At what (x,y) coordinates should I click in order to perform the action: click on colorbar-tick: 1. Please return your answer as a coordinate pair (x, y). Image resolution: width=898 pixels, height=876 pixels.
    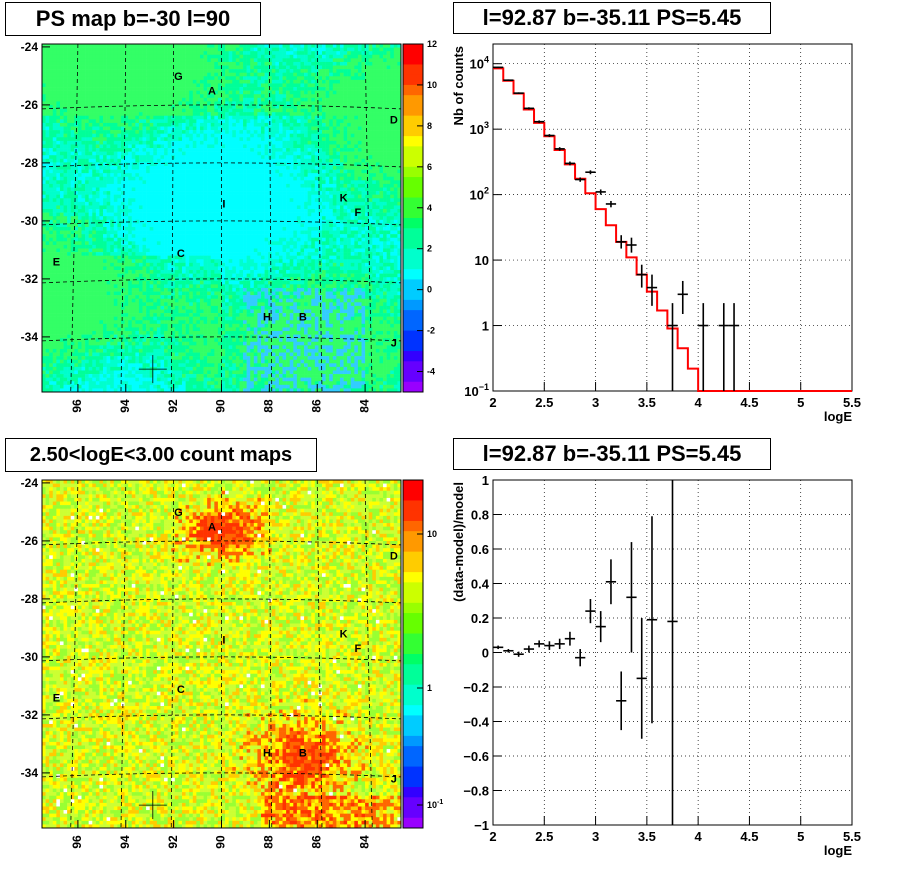
    Looking at the image, I should click on (429, 688).